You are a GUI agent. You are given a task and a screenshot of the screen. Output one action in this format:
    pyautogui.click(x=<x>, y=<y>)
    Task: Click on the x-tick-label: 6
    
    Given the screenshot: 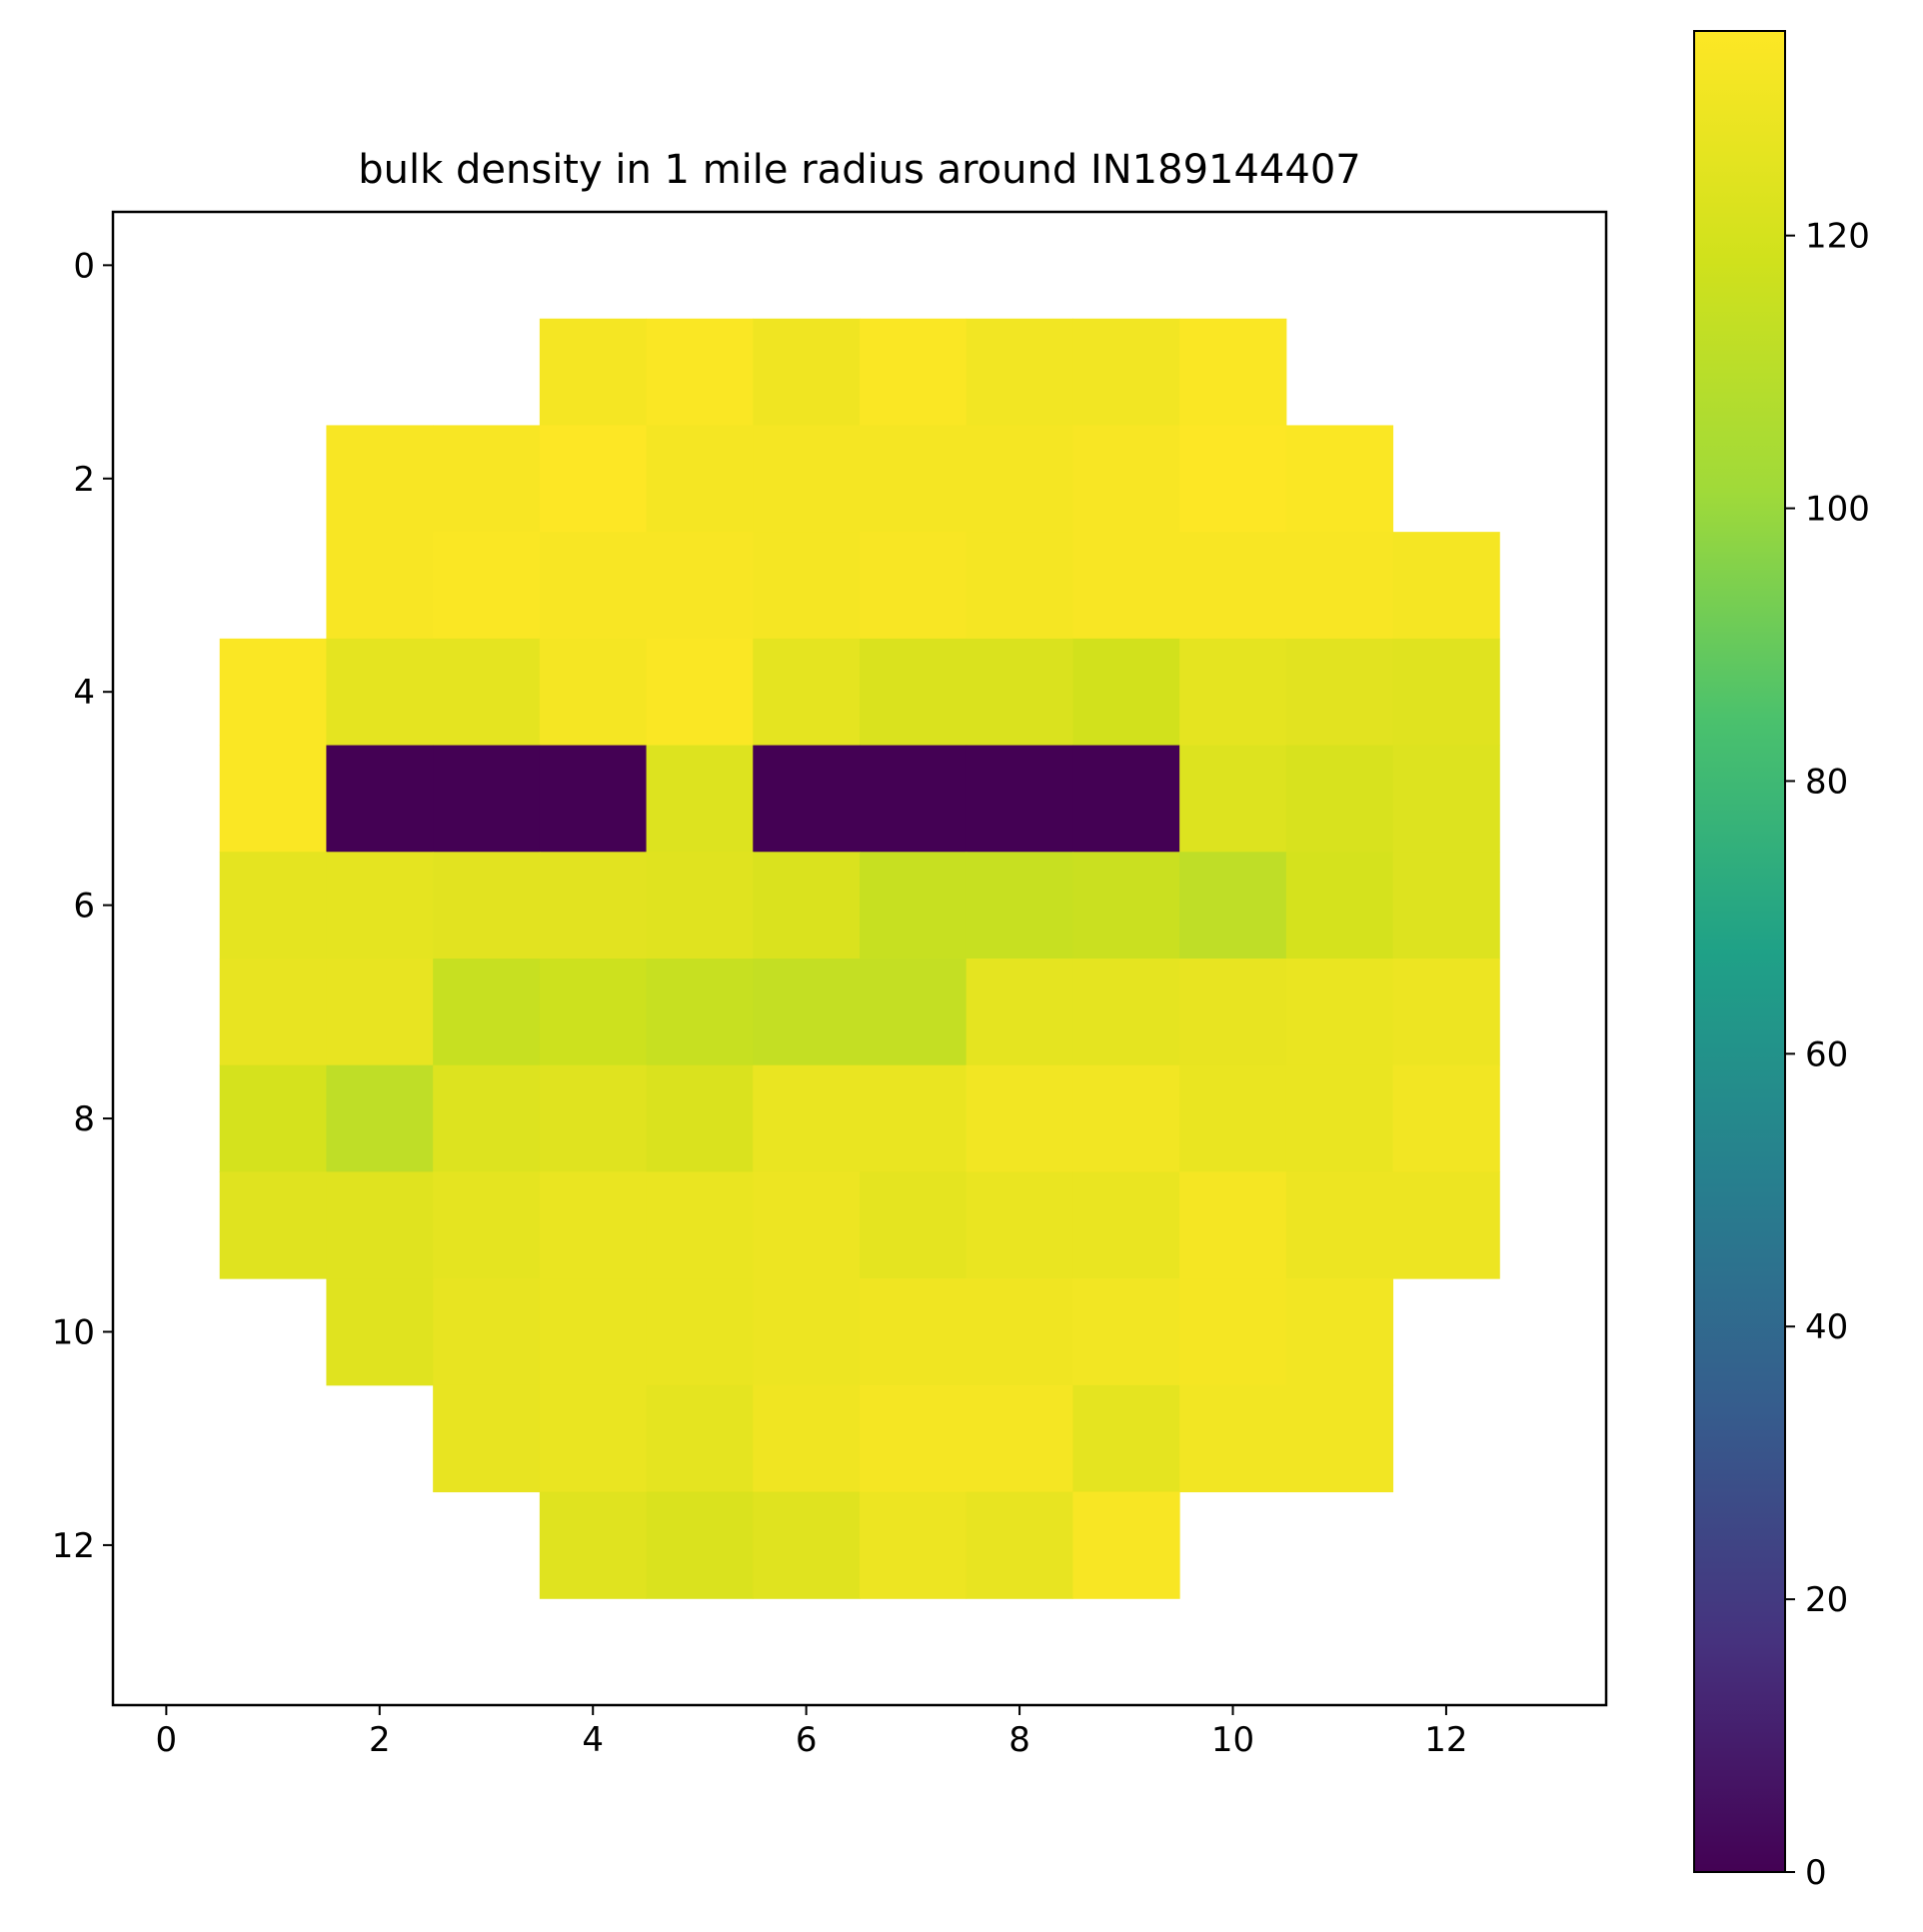 What is the action you would take?
    pyautogui.click(x=807, y=1740)
    